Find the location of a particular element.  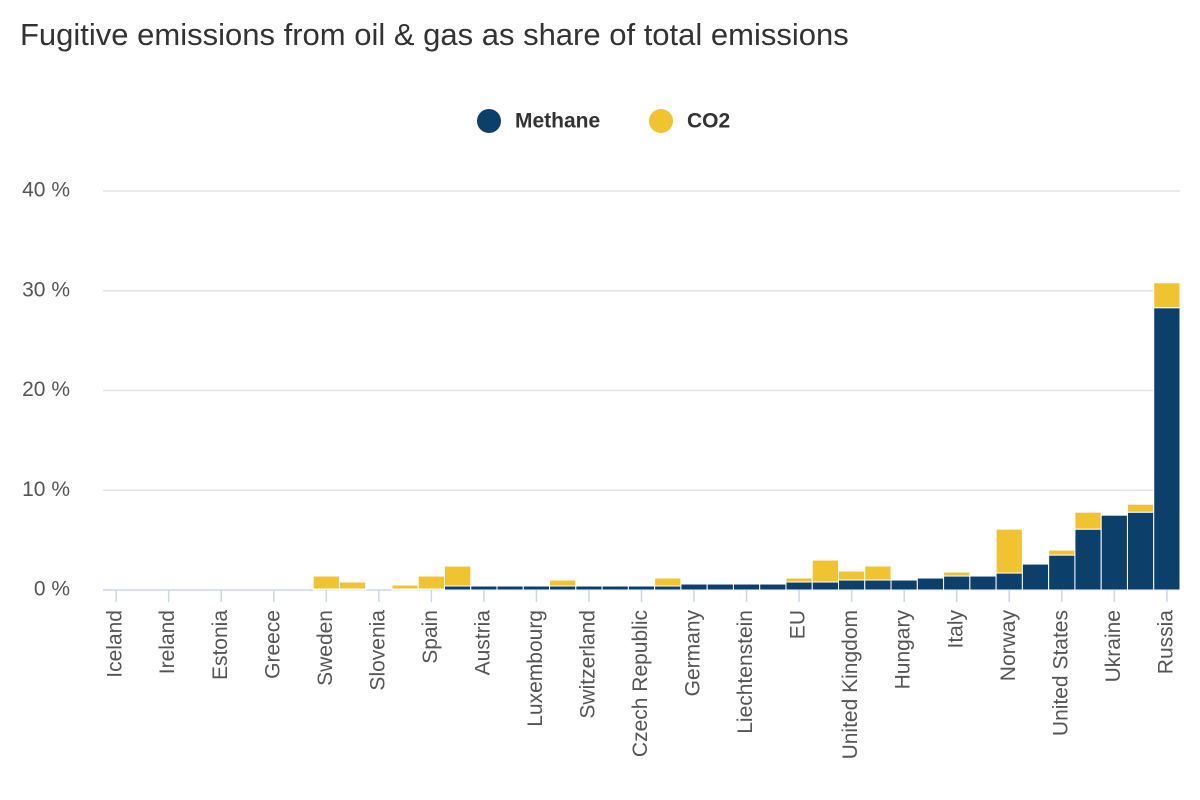

x-tick-label: Estonia is located at coordinates (220, 645).